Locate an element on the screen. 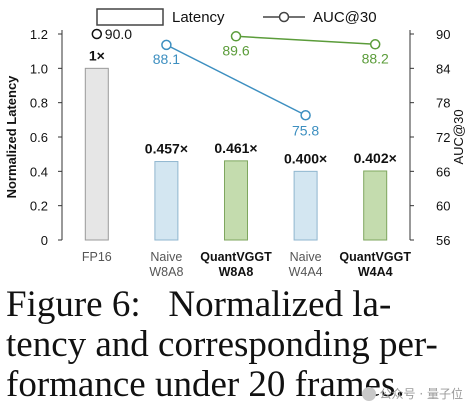 This screenshot has width=473, height=416. auc-point-label: 88.1 is located at coordinates (166, 59).